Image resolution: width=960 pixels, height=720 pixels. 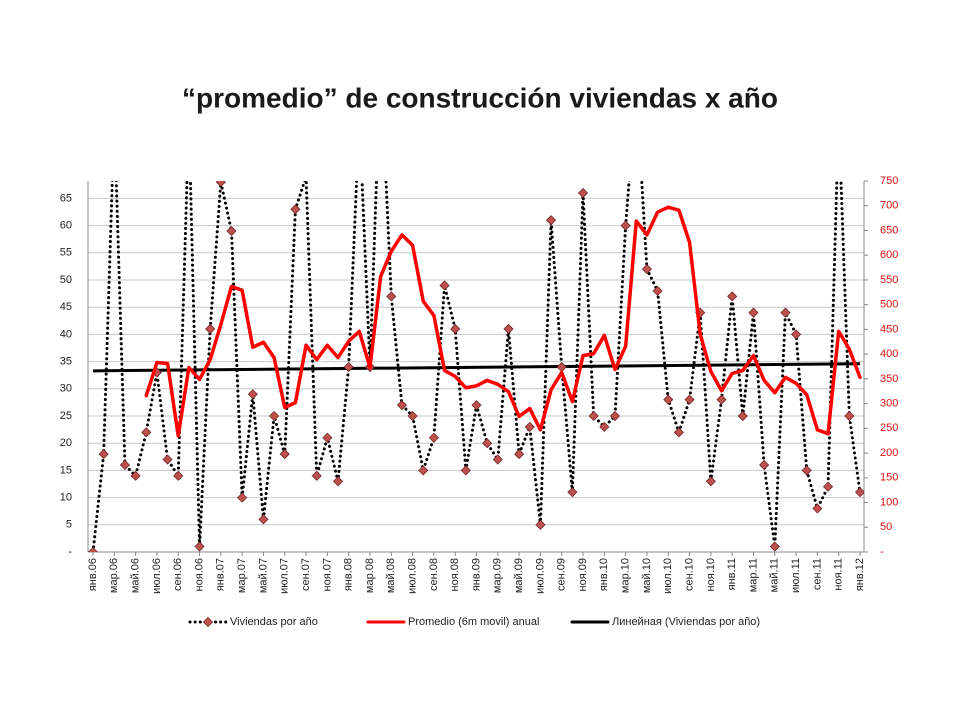 I want to click on y2-tick-label: 350, so click(x=889, y=379).